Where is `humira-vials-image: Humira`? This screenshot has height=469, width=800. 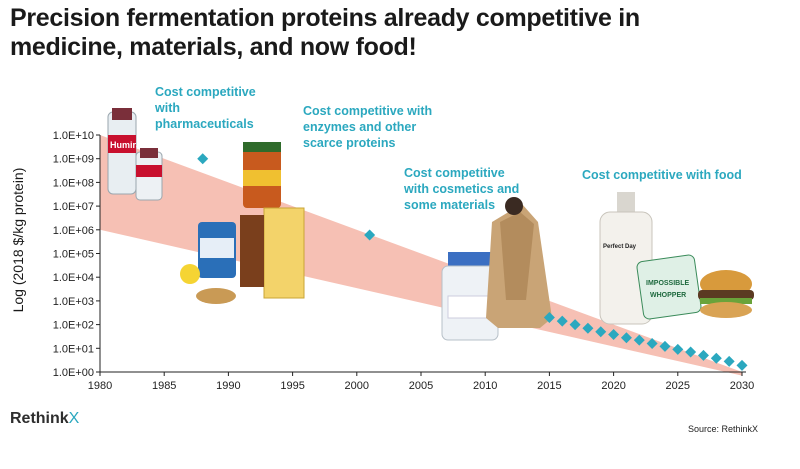
humira-vials-image: Humira is located at coordinates (135, 154).